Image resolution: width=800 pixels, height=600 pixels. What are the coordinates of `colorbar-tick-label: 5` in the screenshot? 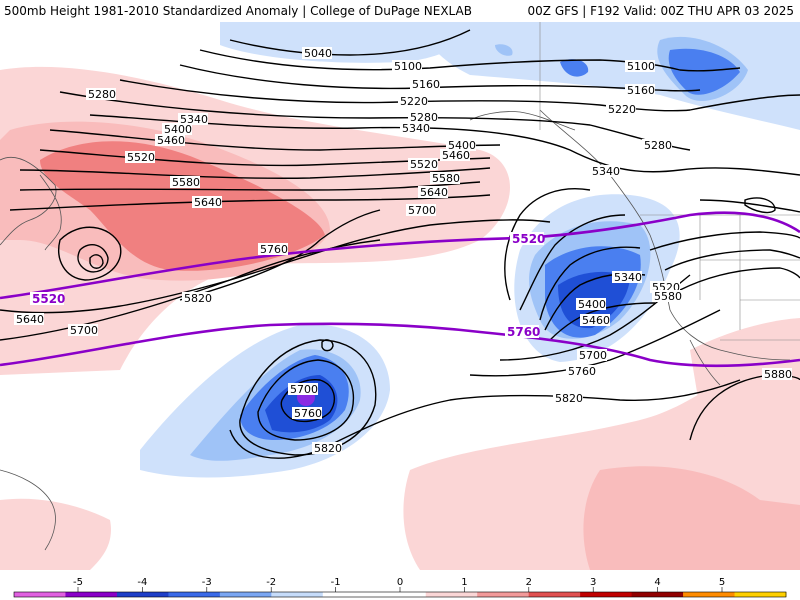 It's located at (722, 582).